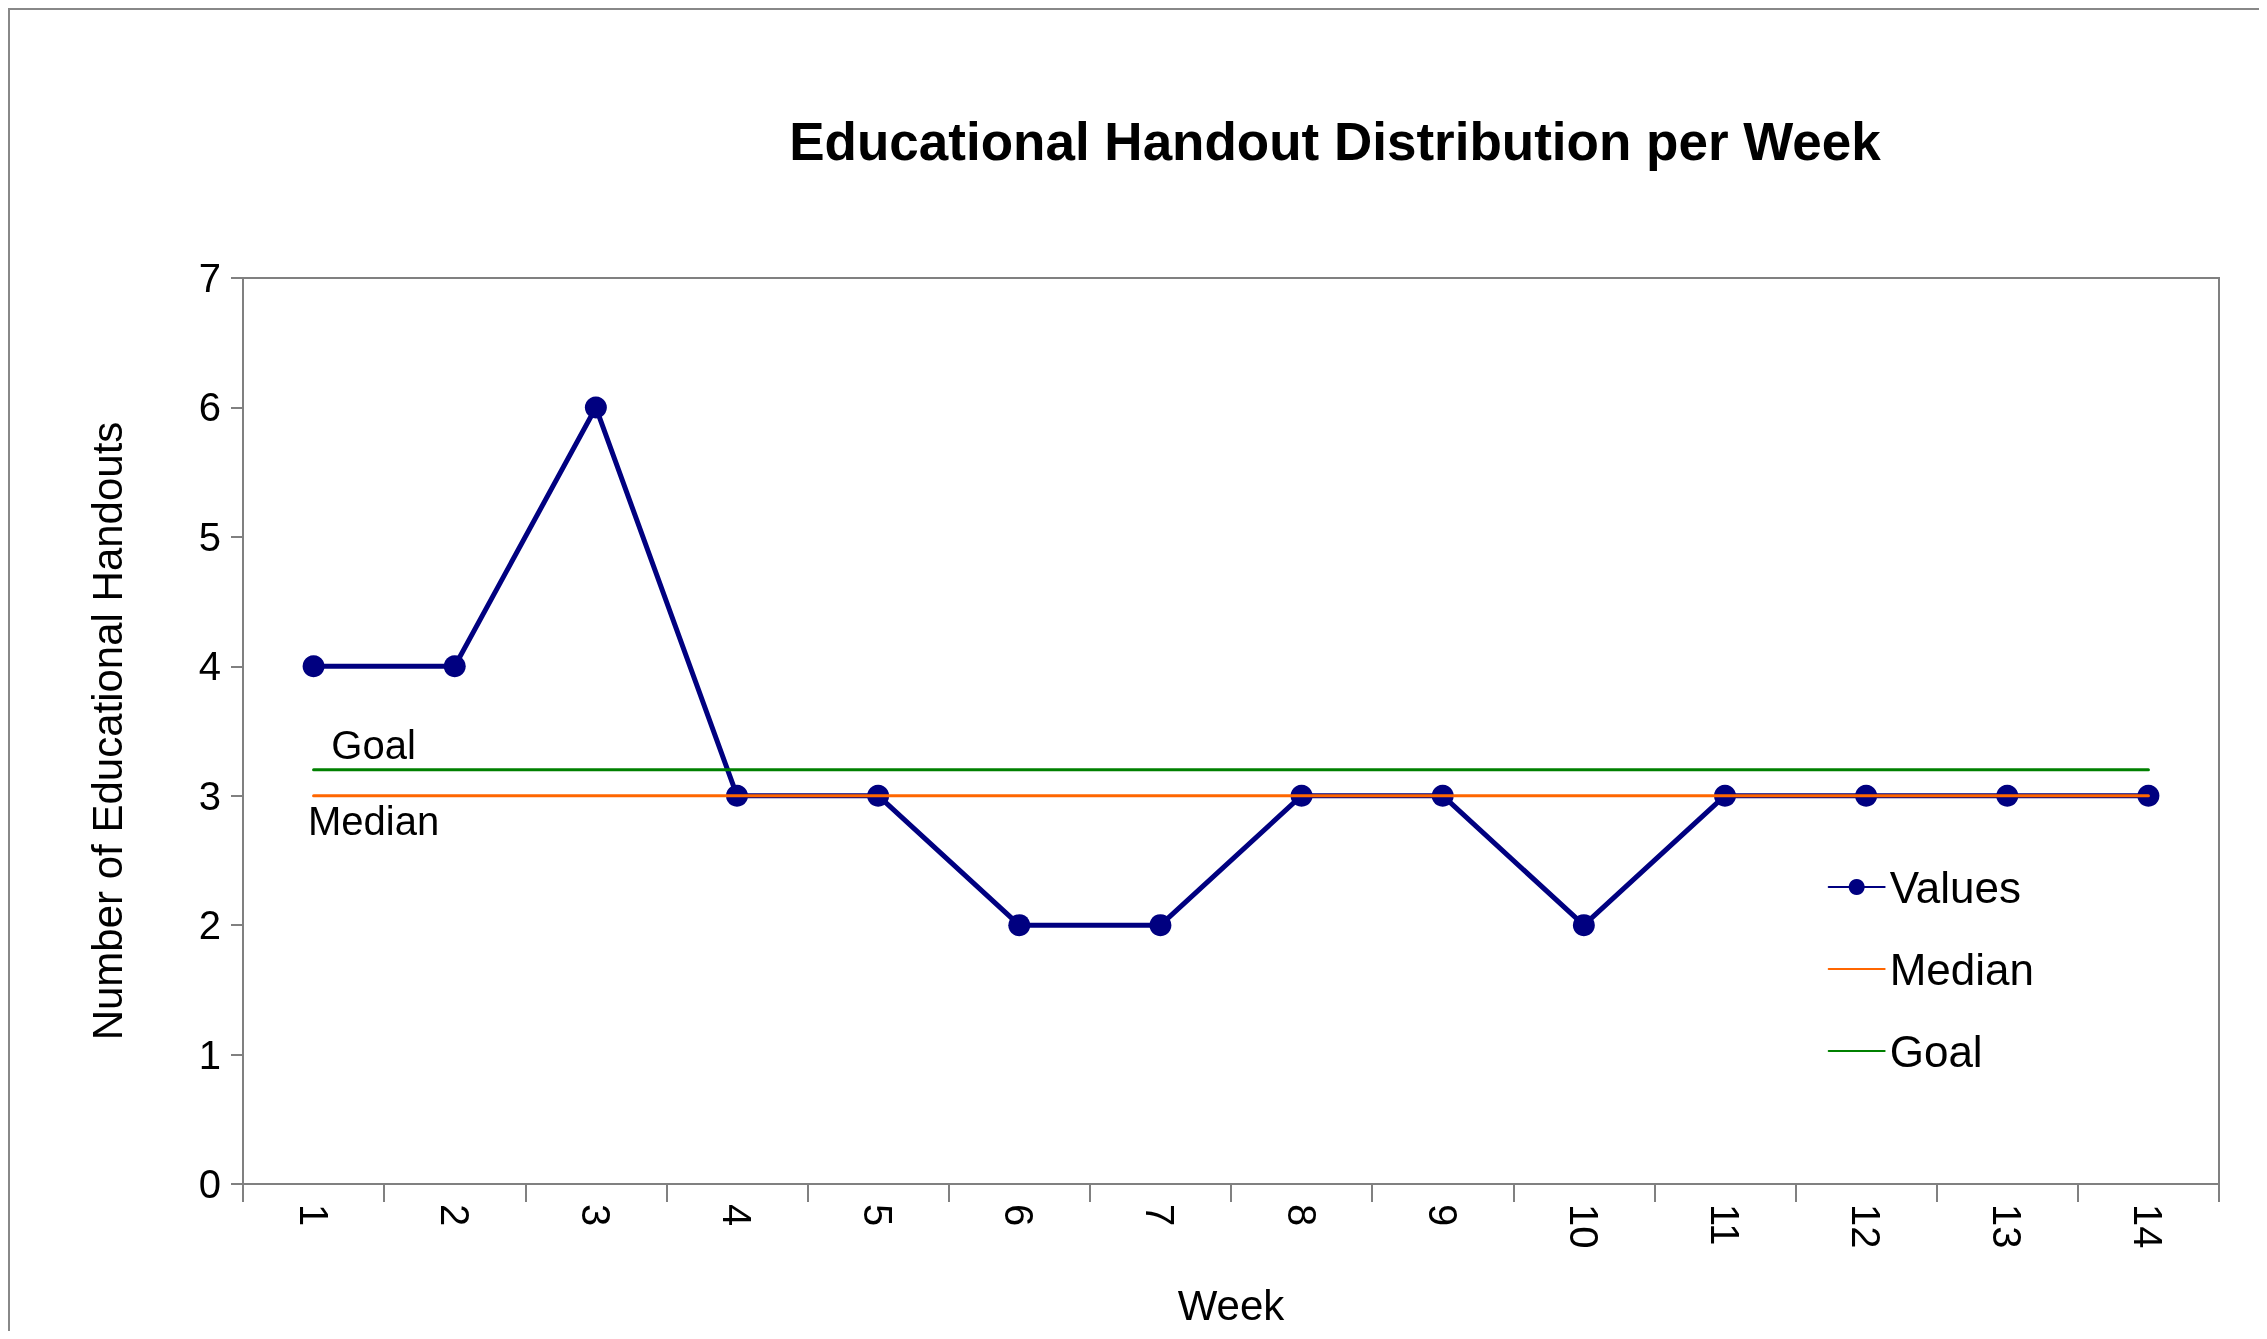  Describe the element at coordinates (878, 1215) in the screenshot. I see `x-tick-label: 5` at that location.